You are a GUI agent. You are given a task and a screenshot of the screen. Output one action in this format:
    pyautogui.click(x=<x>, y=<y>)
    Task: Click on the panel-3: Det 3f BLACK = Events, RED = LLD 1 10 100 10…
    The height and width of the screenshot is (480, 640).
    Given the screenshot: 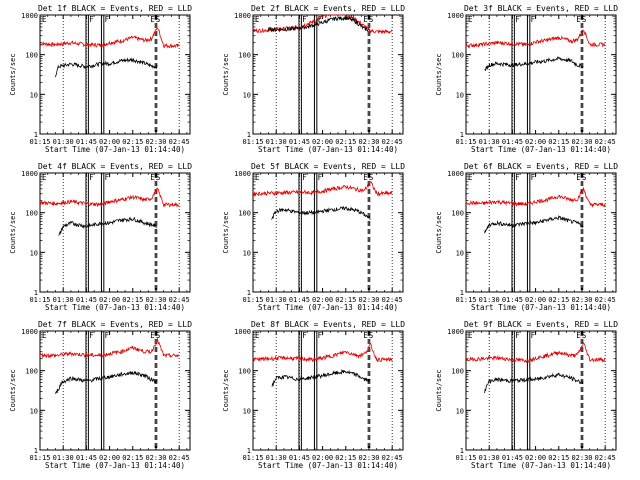 What is the action you would take?
    pyautogui.click(x=526, y=79)
    